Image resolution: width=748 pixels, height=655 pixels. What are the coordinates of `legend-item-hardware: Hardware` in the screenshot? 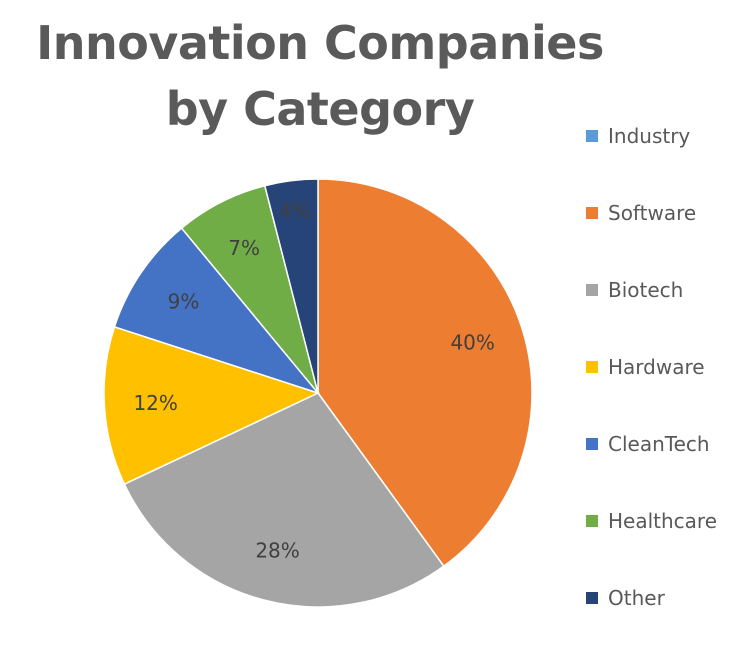 It's located at (645, 367).